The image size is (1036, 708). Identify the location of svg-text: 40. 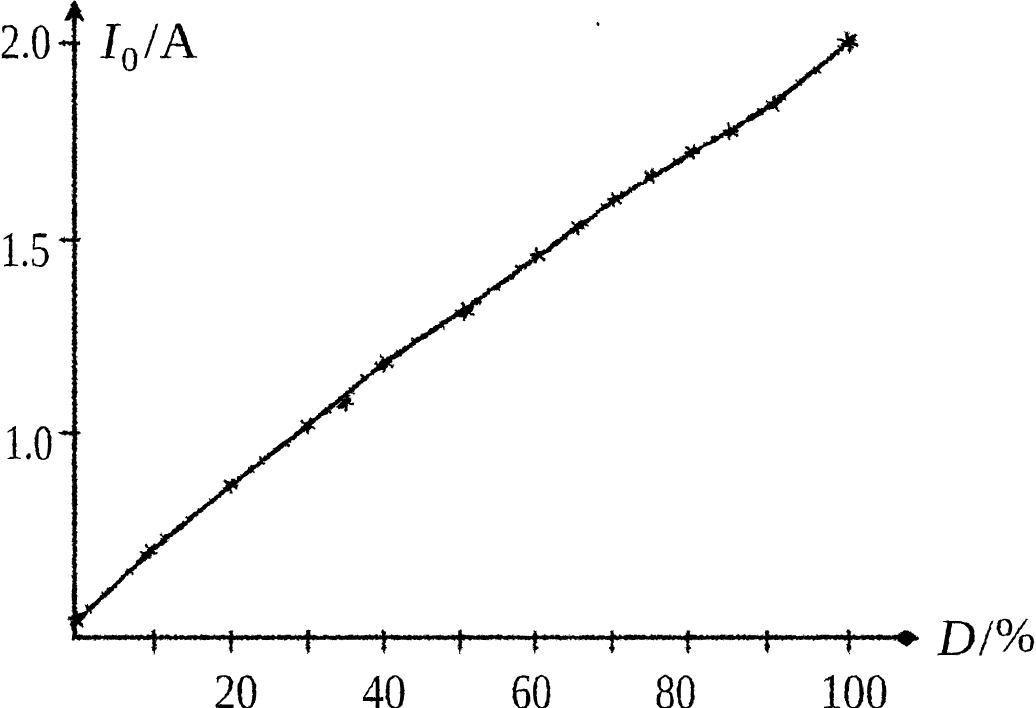
(384, 685).